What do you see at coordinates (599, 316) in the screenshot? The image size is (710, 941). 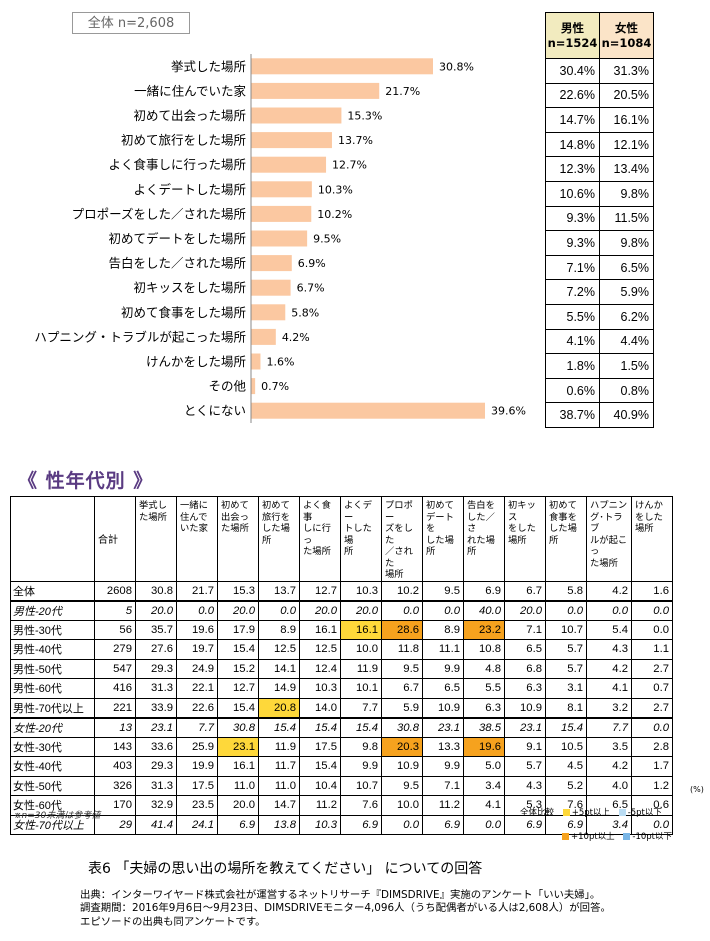 I see `table-row: 5.5% 6.2%` at bounding box center [599, 316].